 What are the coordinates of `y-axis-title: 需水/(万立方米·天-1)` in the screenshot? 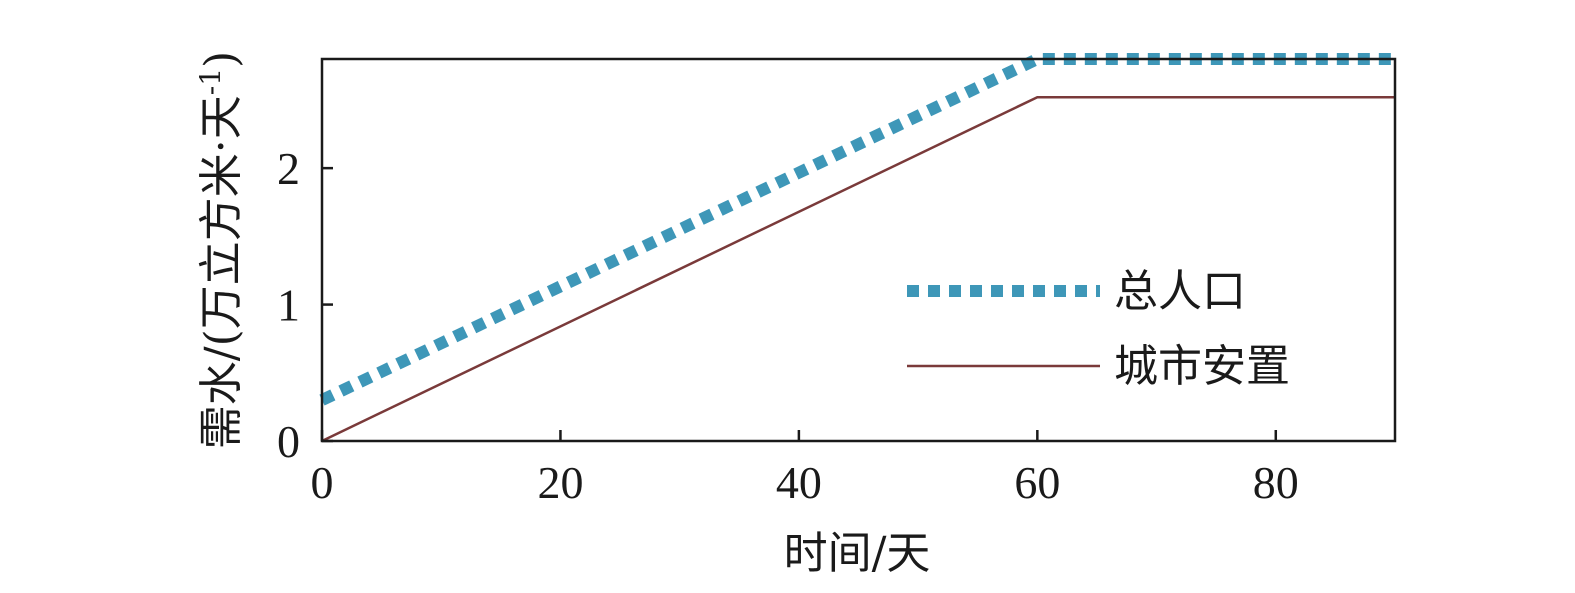 It's located at (220, 250).